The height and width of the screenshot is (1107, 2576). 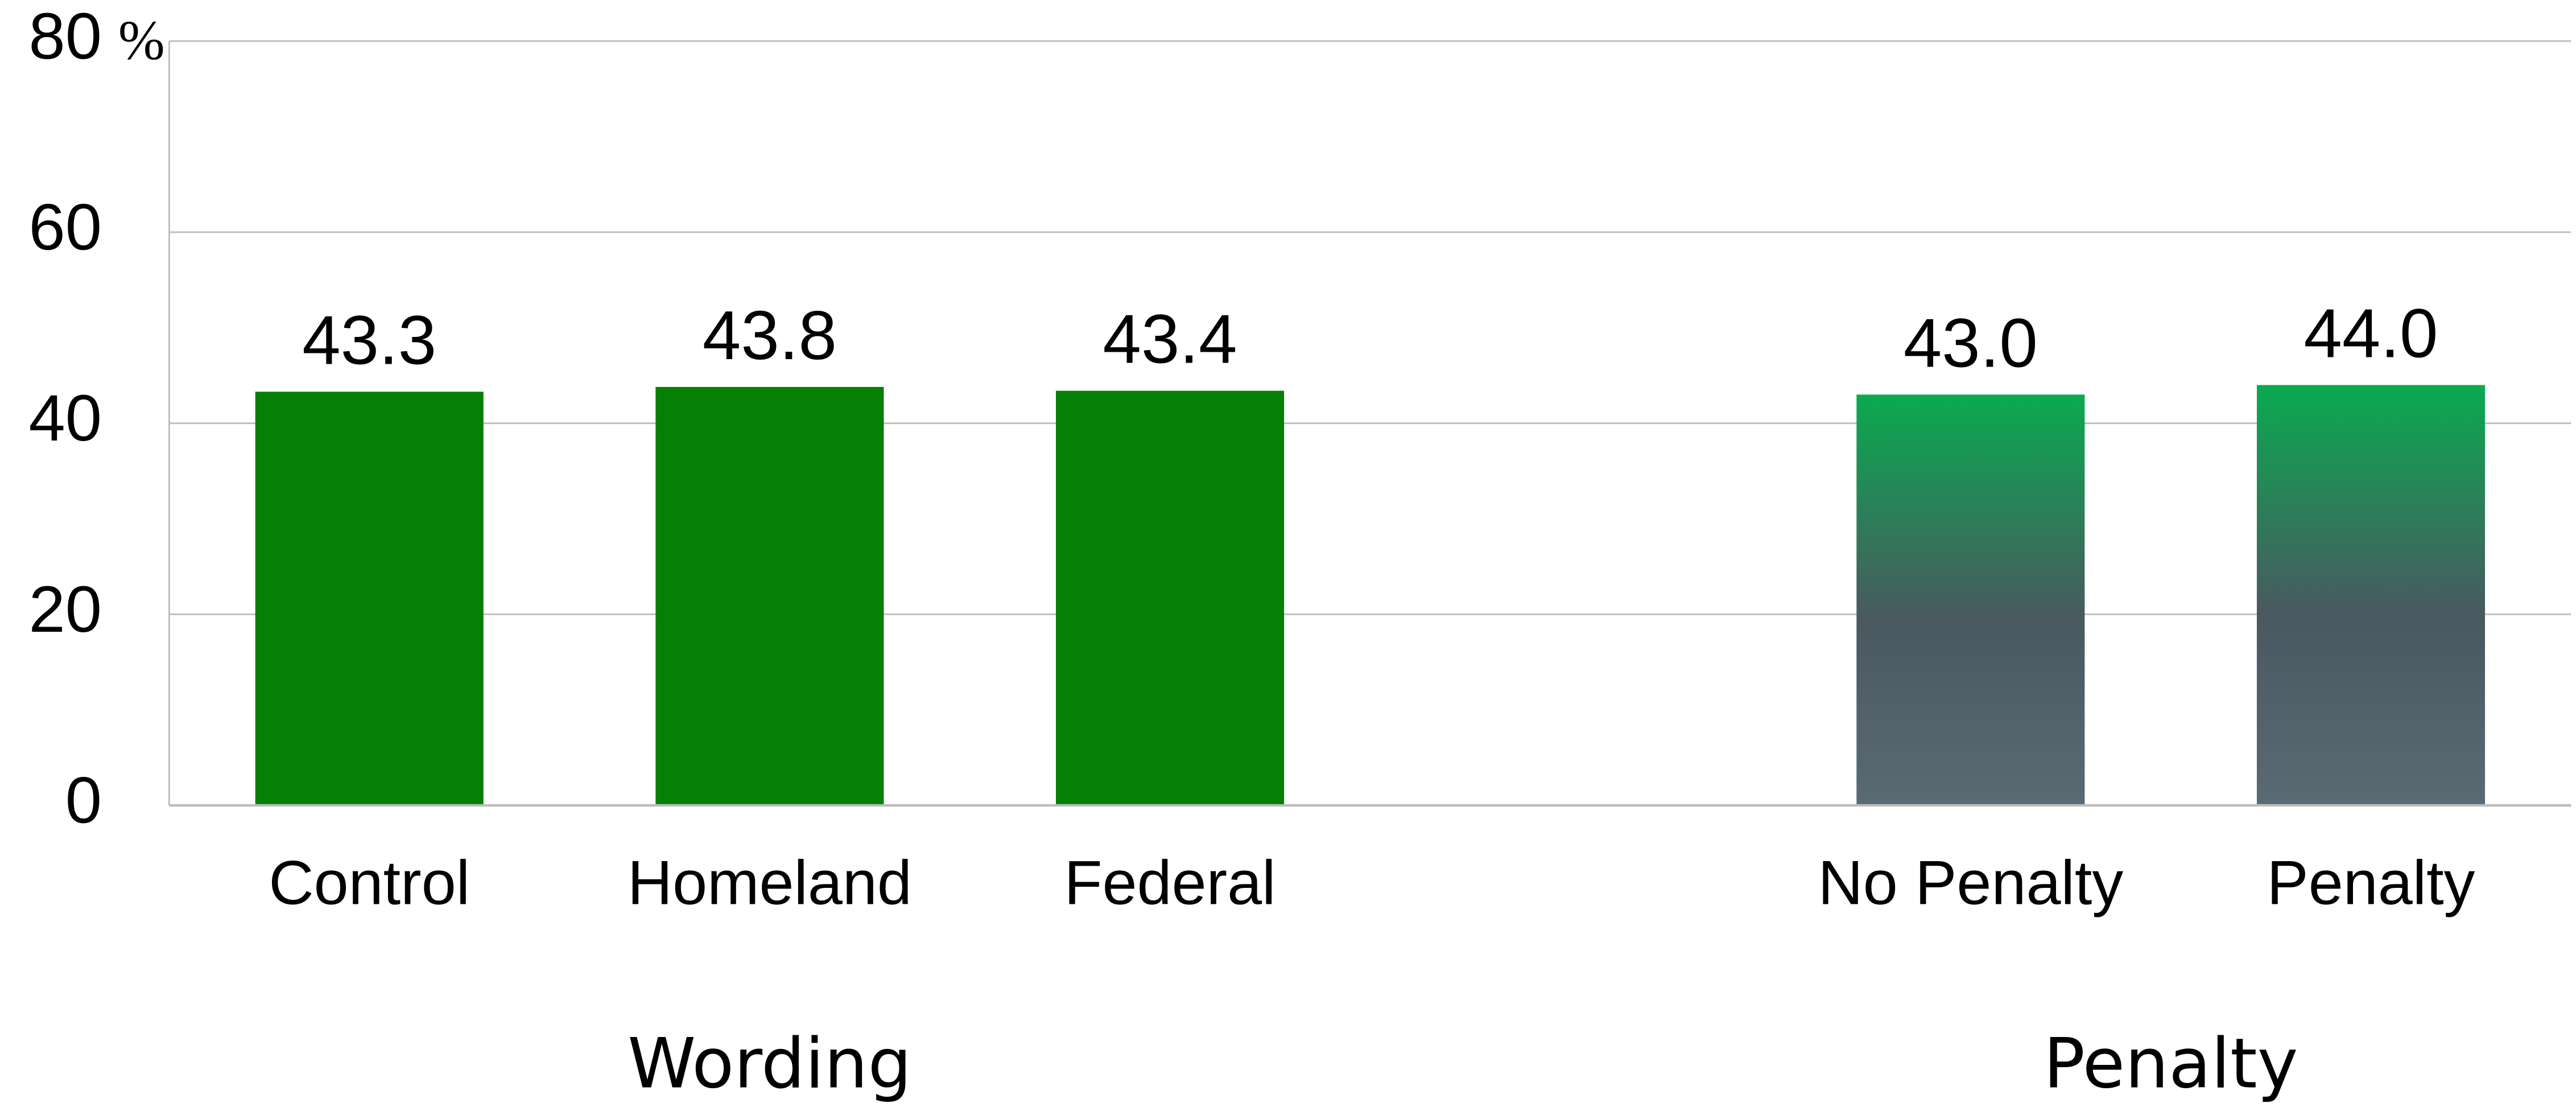 I want to click on x-tick-label: Control, so click(x=370, y=883).